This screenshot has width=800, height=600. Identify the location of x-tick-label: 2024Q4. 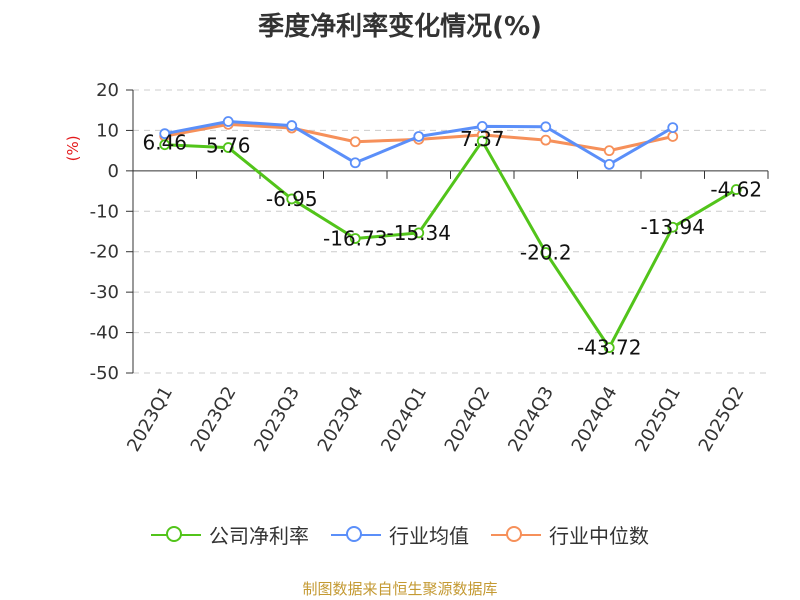
(595, 419).